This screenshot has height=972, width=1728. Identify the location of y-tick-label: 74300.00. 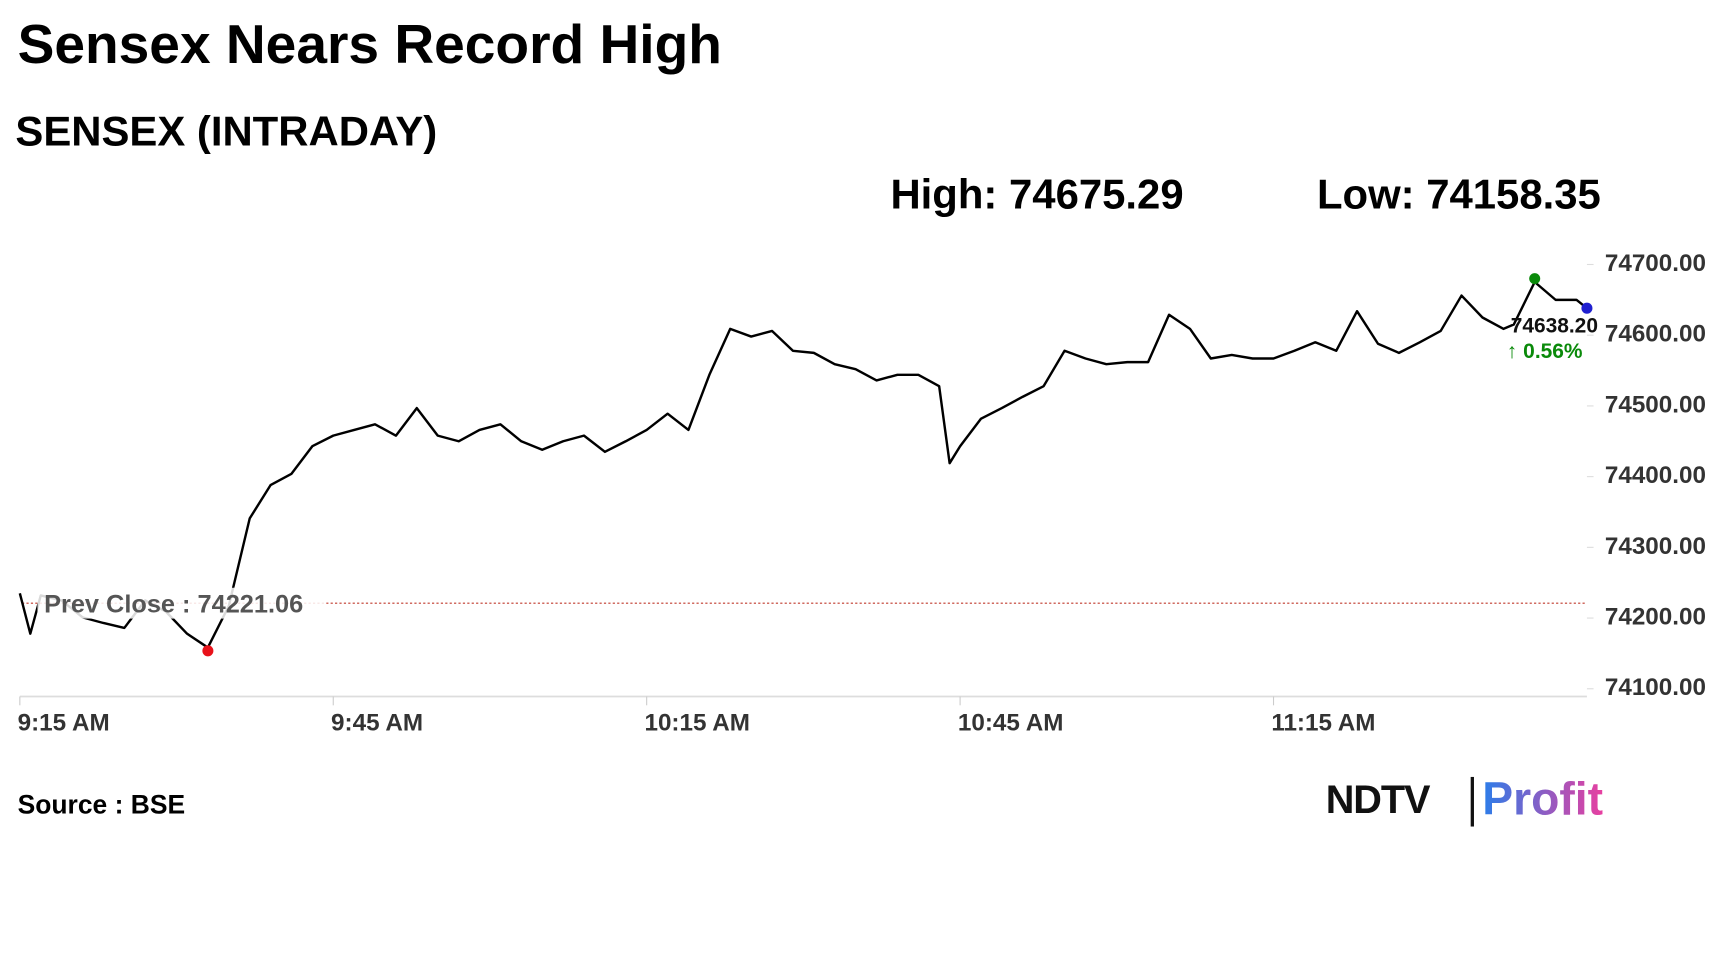
(1655, 546).